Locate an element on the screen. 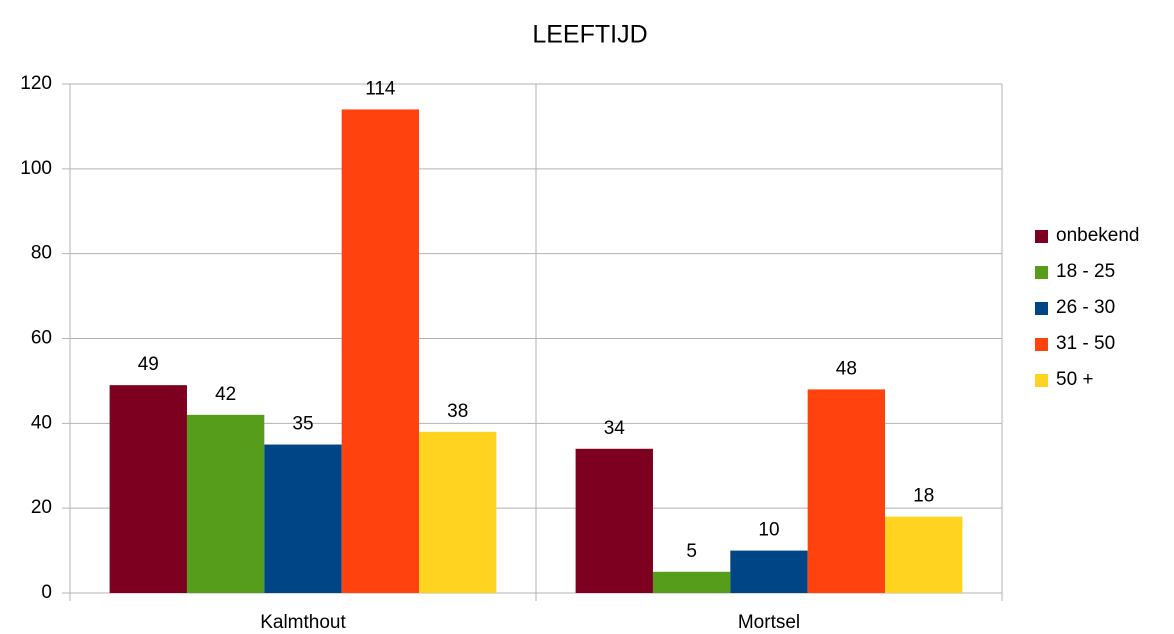 Image resolution: width=1174 pixels, height=634 pixels. x-tick-label: Kalmthout is located at coordinates (303, 622).